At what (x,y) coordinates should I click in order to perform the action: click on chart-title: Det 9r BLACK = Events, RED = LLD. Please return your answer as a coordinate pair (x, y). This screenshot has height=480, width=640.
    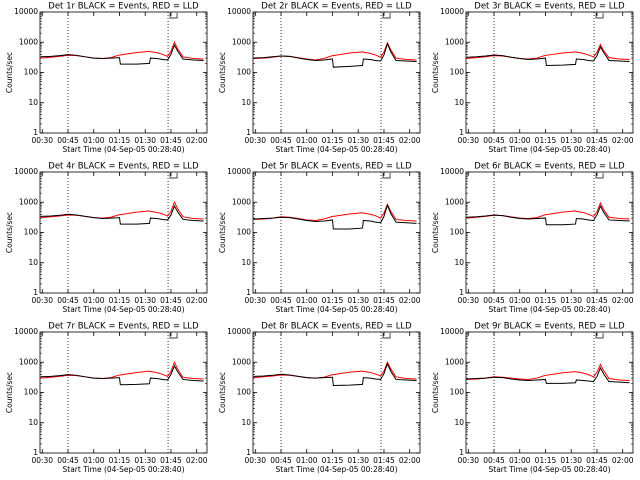
    Looking at the image, I should click on (549, 327).